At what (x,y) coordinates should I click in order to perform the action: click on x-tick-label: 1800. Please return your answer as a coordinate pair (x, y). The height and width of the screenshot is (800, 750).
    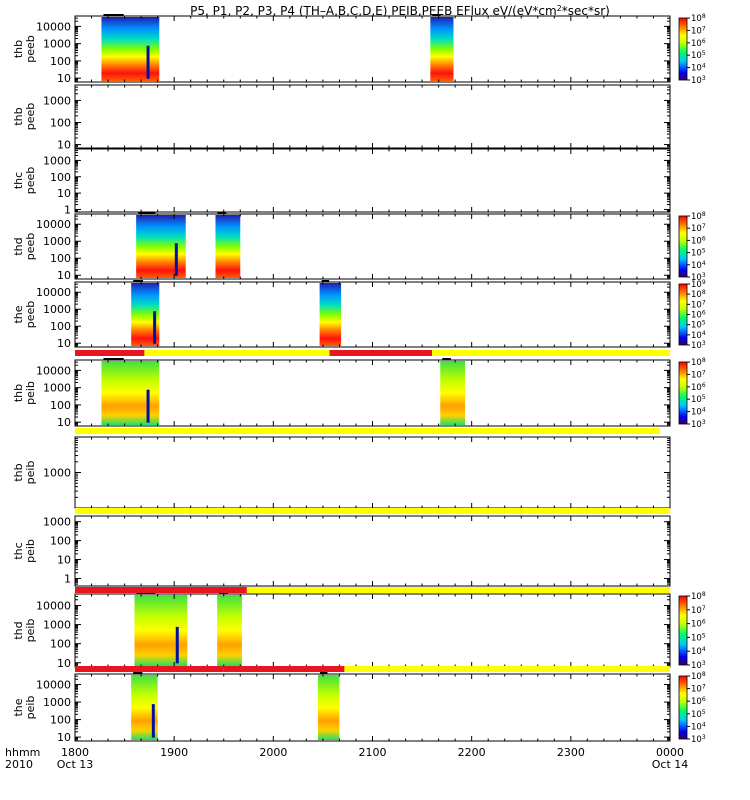
    Looking at the image, I should click on (75, 752).